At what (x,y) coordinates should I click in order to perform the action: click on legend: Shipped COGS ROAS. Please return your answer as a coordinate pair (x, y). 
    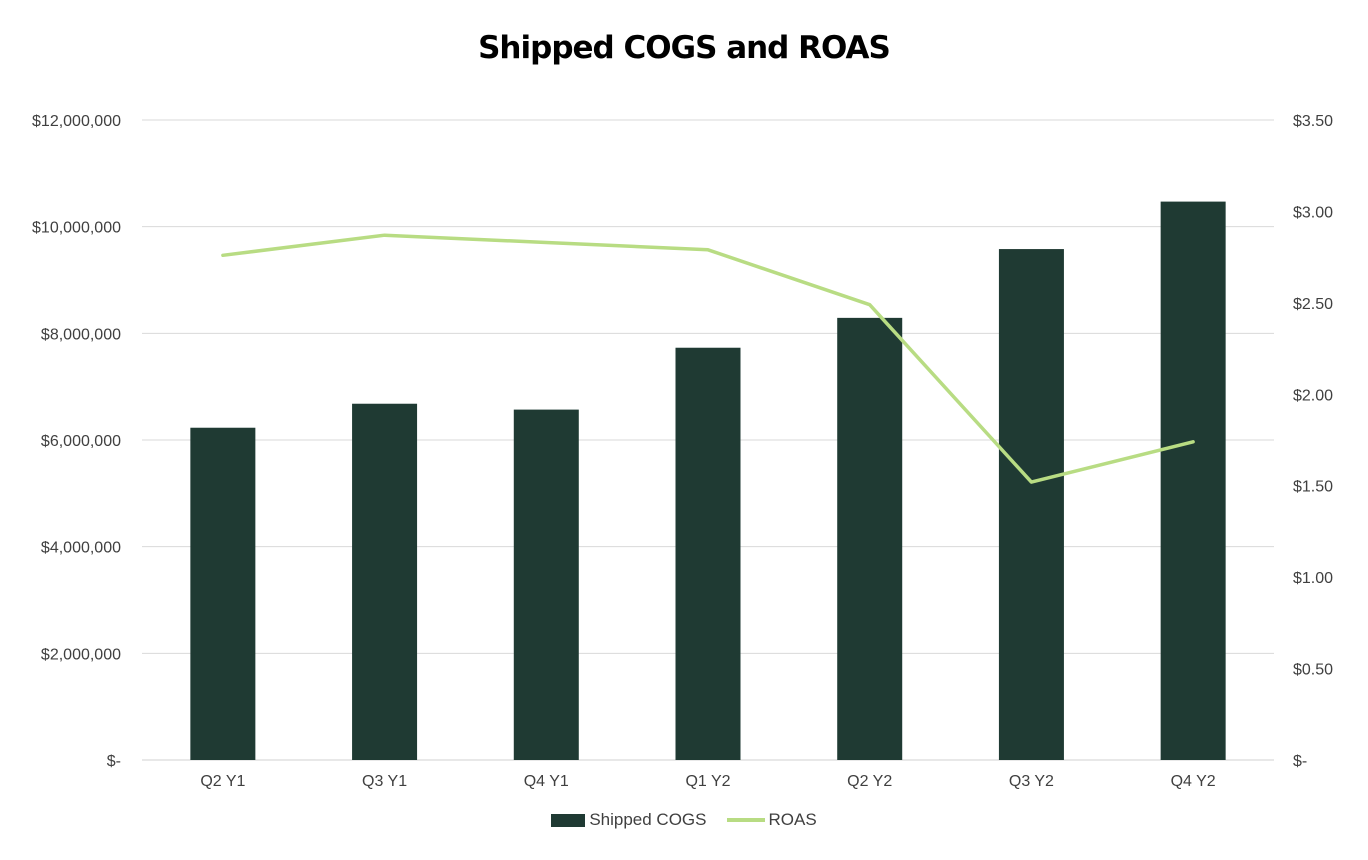
    Looking at the image, I should click on (684, 820).